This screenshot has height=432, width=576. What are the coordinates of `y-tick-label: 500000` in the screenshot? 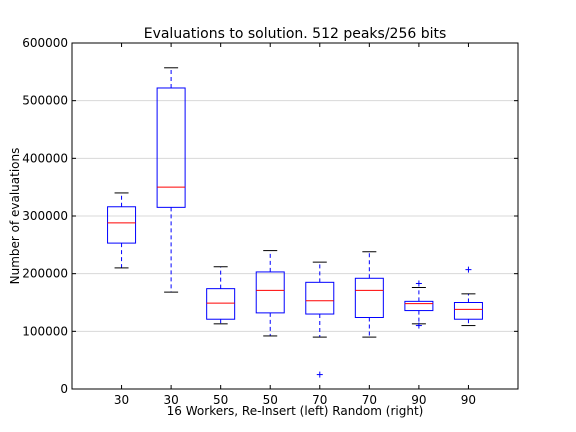 It's located at (45, 101).